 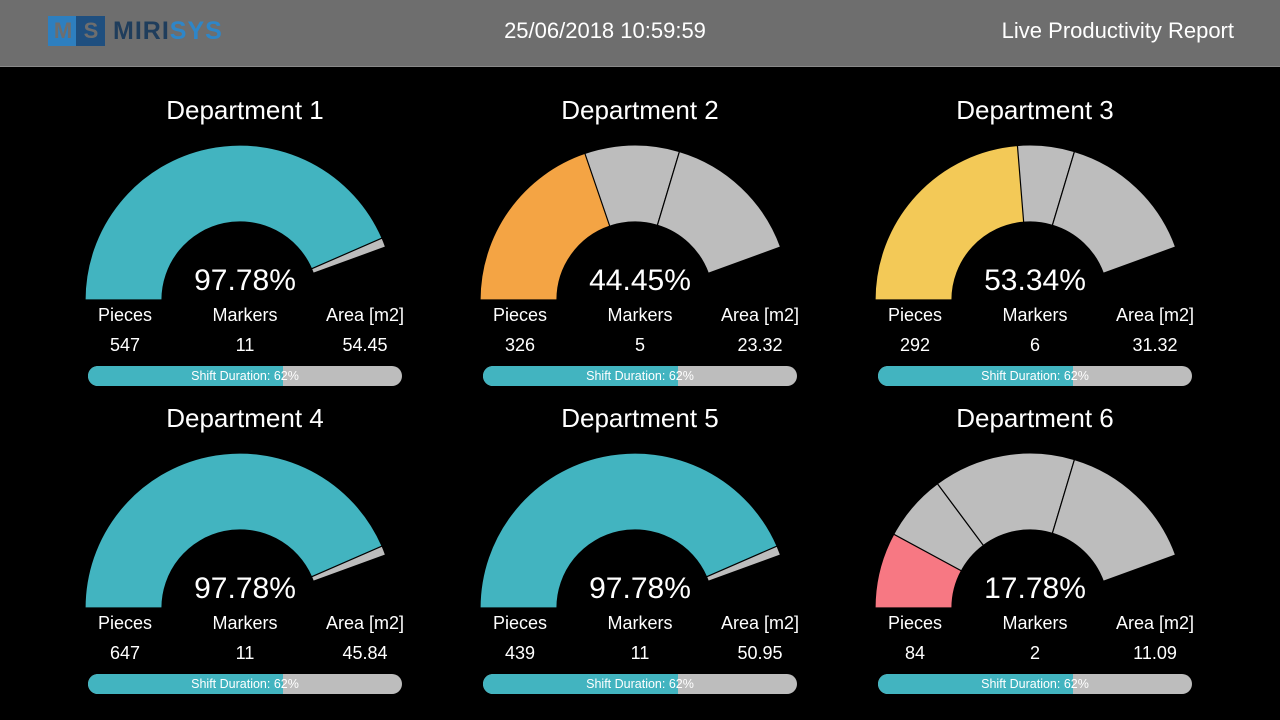 I want to click on markers-value: 6, so click(x=1034, y=345).